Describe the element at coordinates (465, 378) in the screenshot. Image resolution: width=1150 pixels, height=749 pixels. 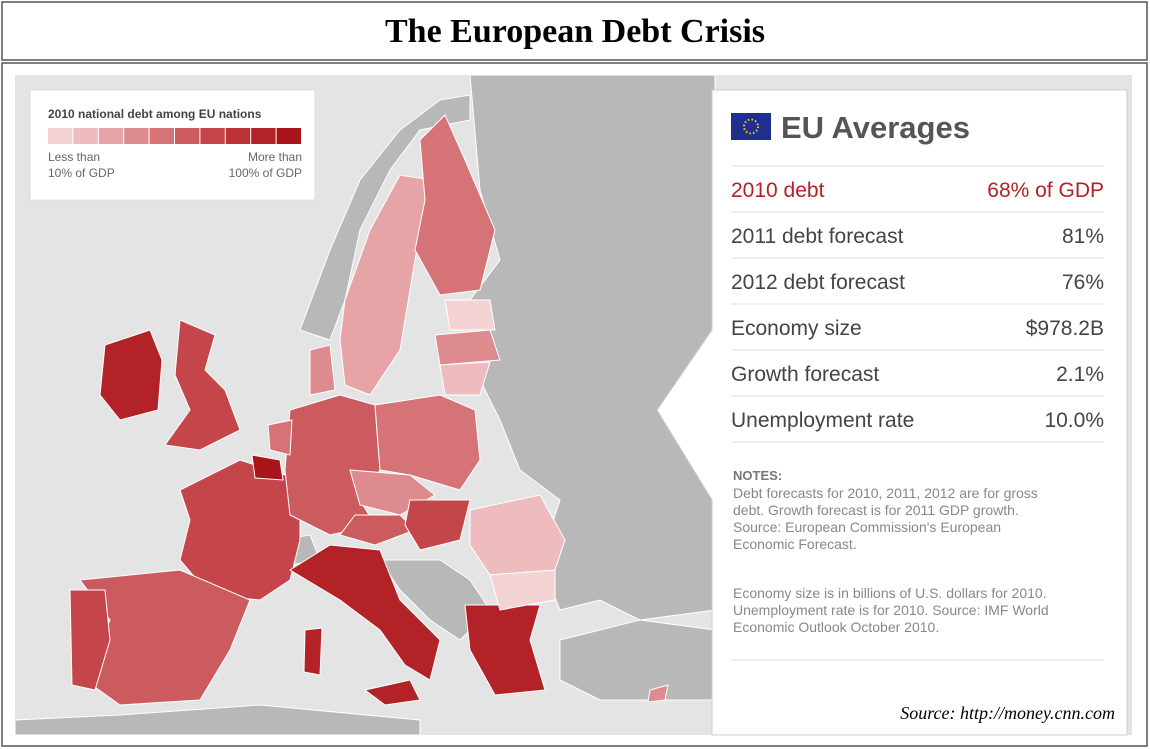
I see `lithuania` at that location.